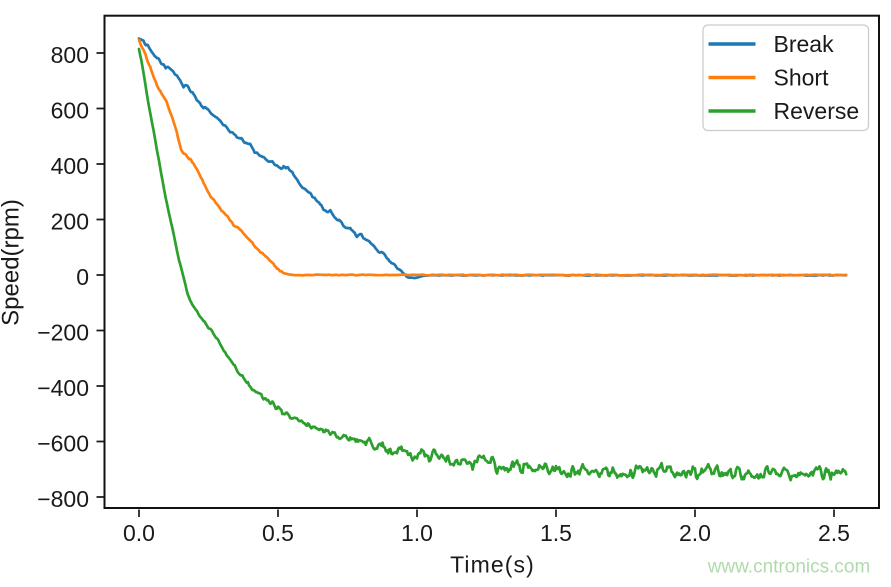 The height and width of the screenshot is (587, 891). Describe the element at coordinates (70, 221) in the screenshot. I see `svg-text: 200` at that location.